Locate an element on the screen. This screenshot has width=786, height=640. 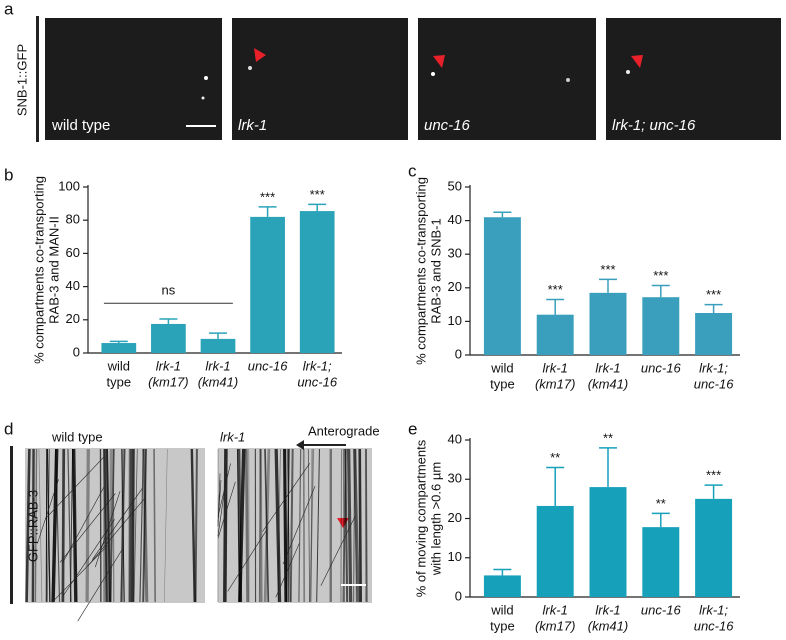
panel-label: b is located at coordinates (8, 174).